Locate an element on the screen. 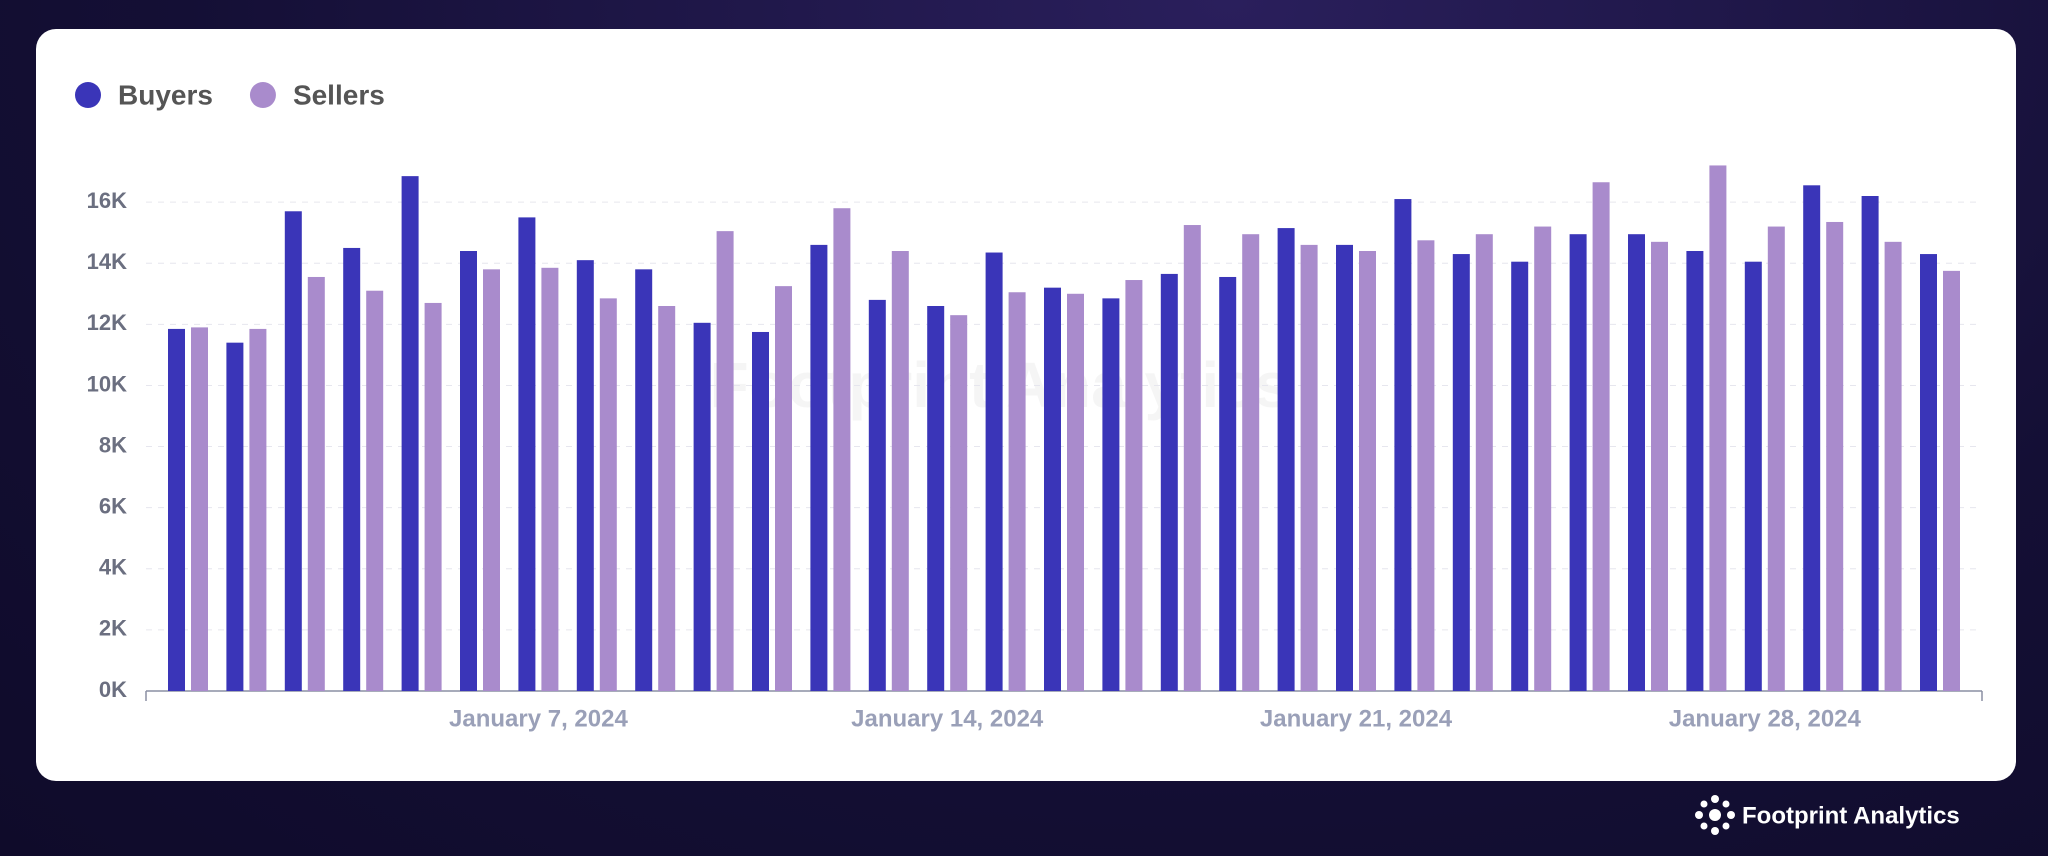  legend-label: Sellers is located at coordinates (339, 94).